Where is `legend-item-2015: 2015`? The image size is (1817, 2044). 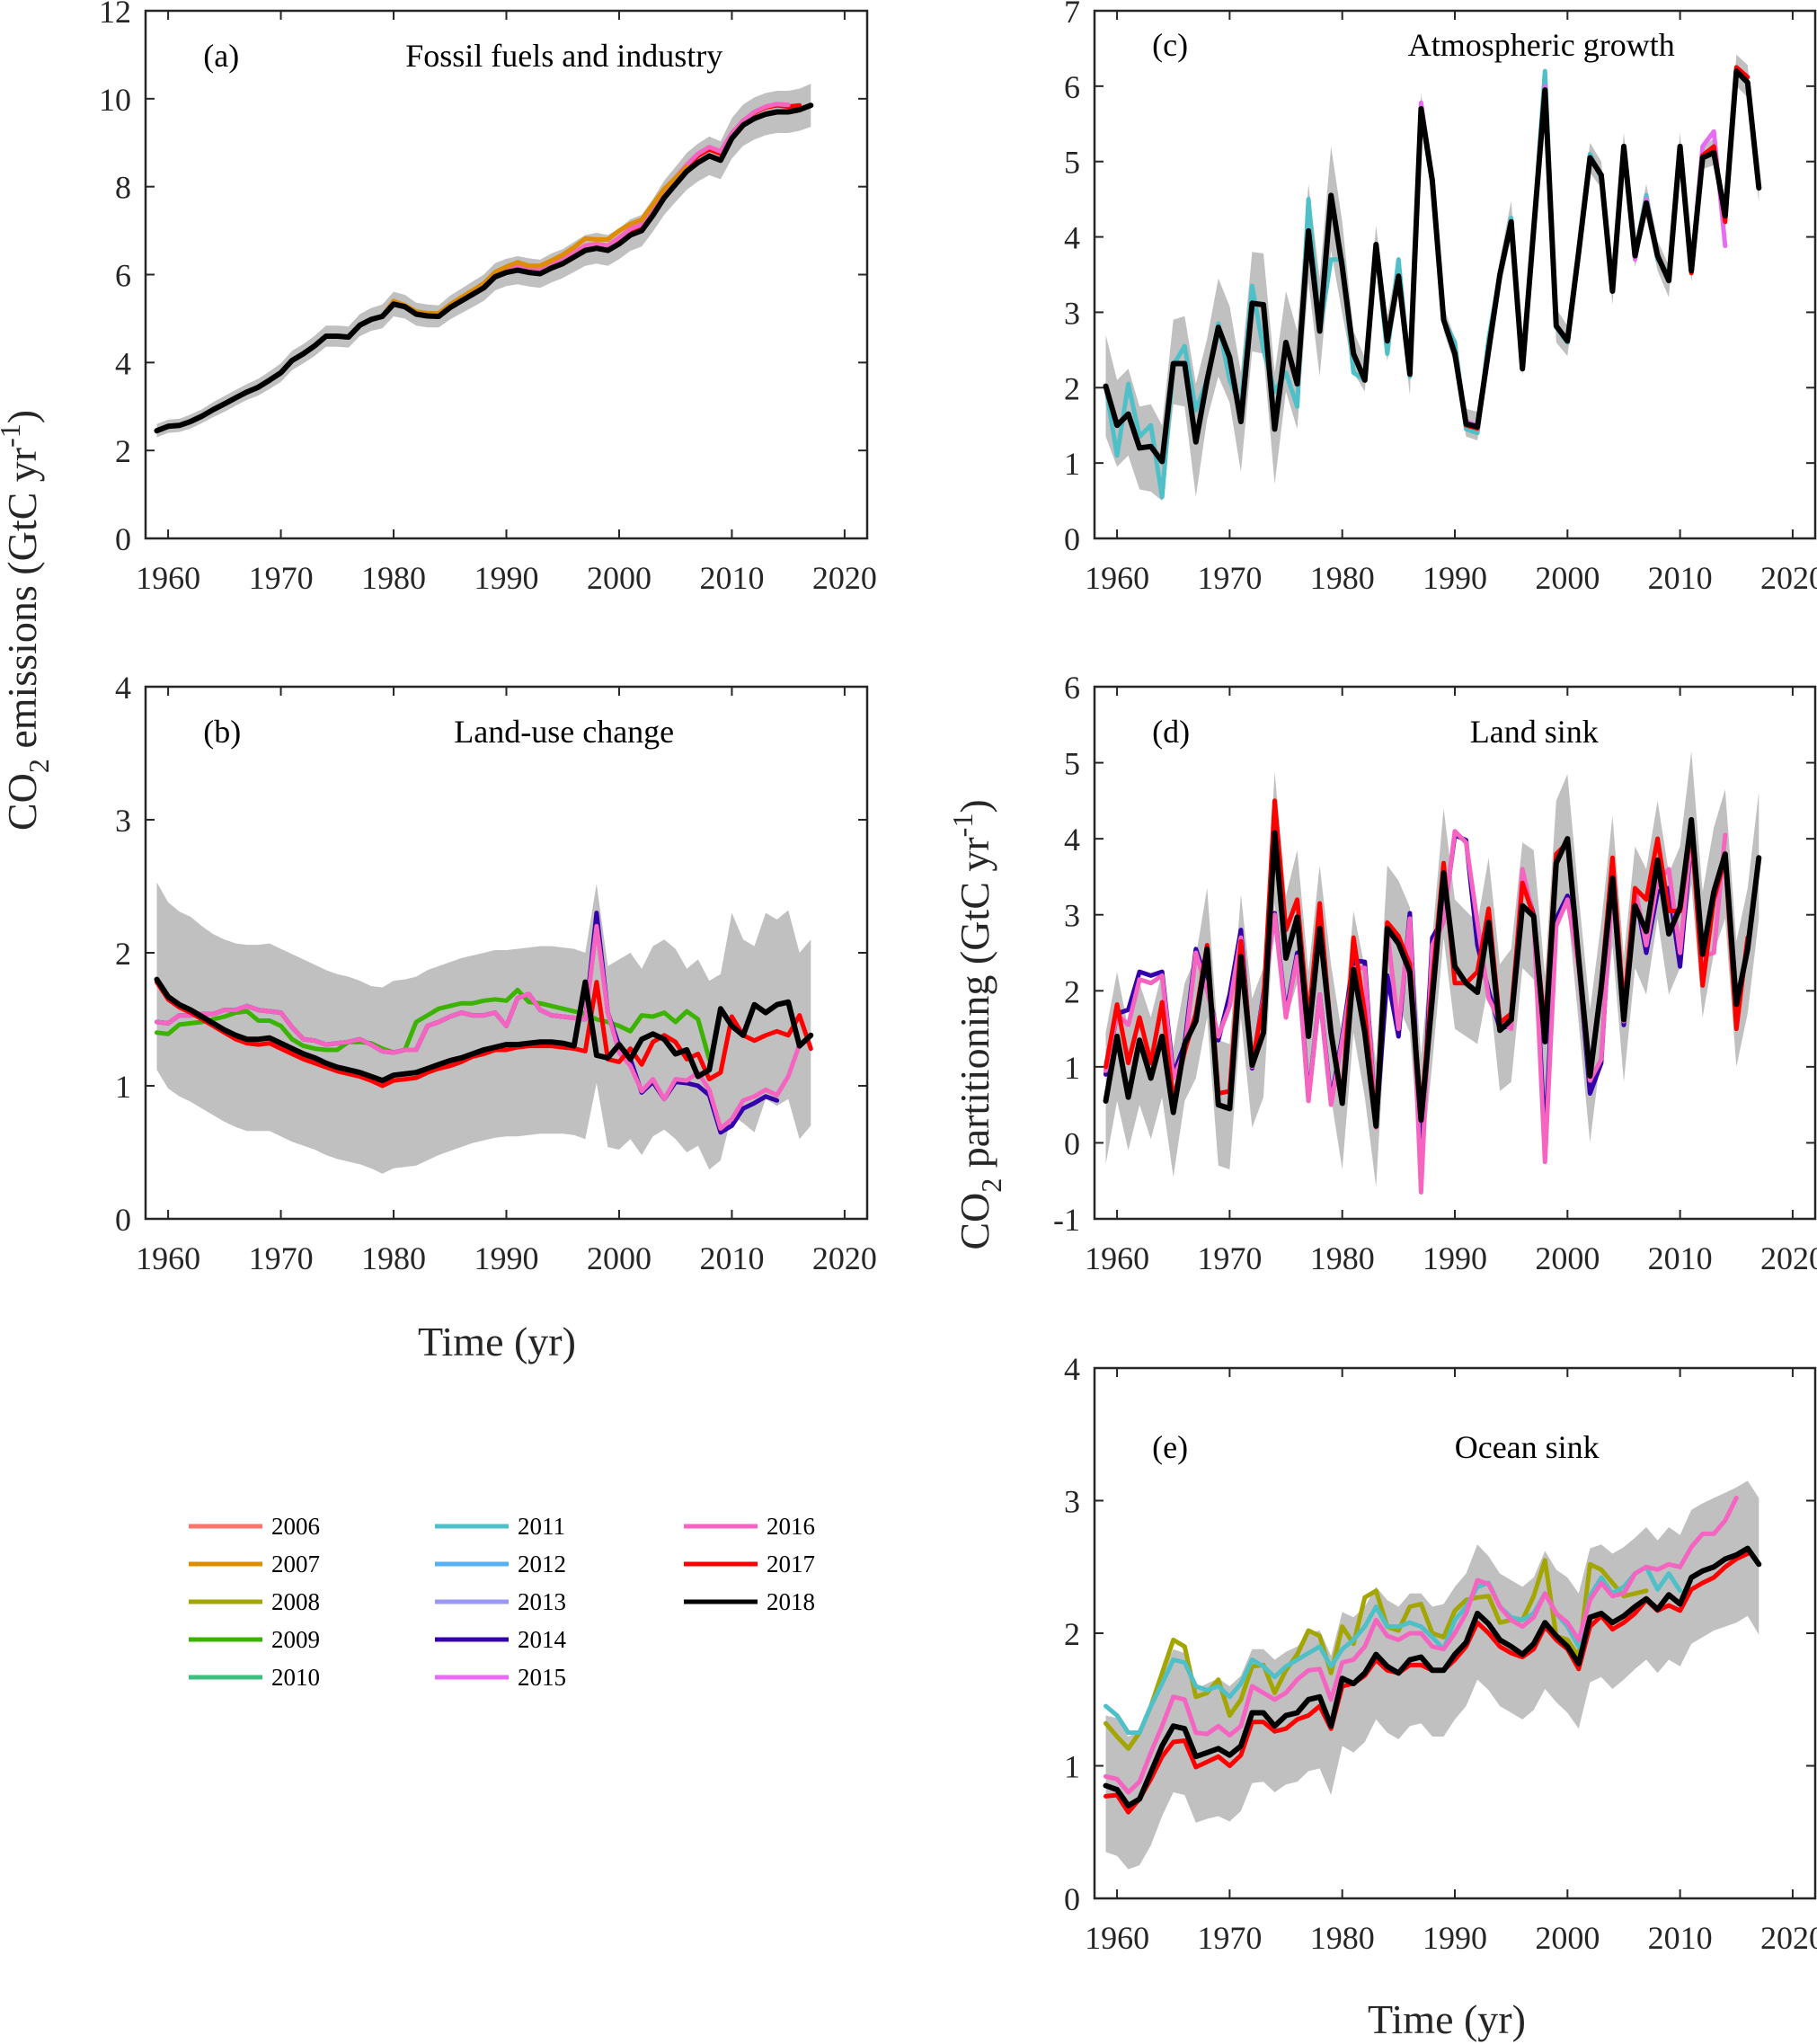
legend-item-2015: 2015 is located at coordinates (500, 1677).